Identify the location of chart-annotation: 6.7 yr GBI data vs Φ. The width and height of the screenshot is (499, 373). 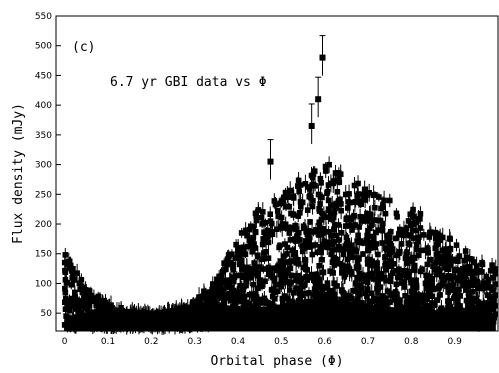
(188, 82).